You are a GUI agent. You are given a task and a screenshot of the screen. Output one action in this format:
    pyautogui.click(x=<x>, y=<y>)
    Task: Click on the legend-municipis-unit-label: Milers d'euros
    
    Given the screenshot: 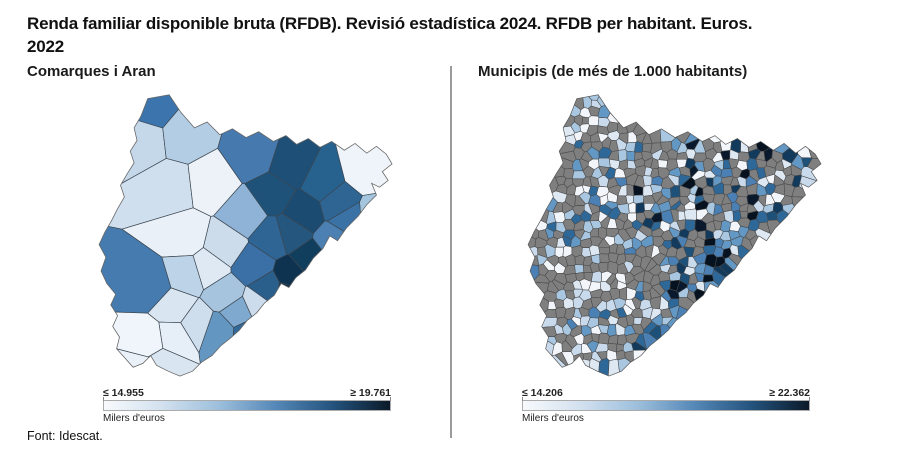 What is the action you would take?
    pyautogui.click(x=553, y=418)
    